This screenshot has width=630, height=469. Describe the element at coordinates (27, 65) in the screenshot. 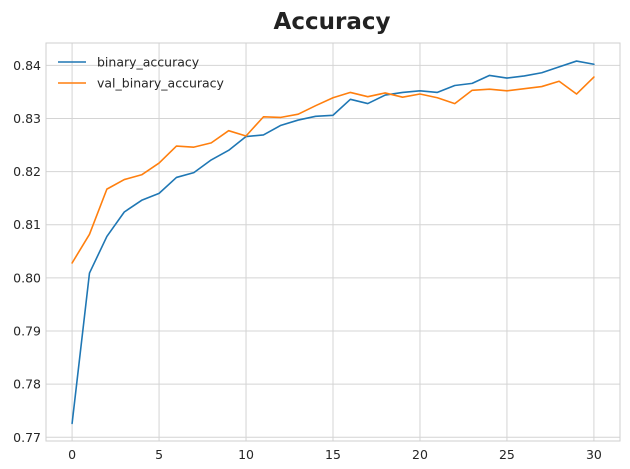

I see `y-tick-label: 0.84` at that location.